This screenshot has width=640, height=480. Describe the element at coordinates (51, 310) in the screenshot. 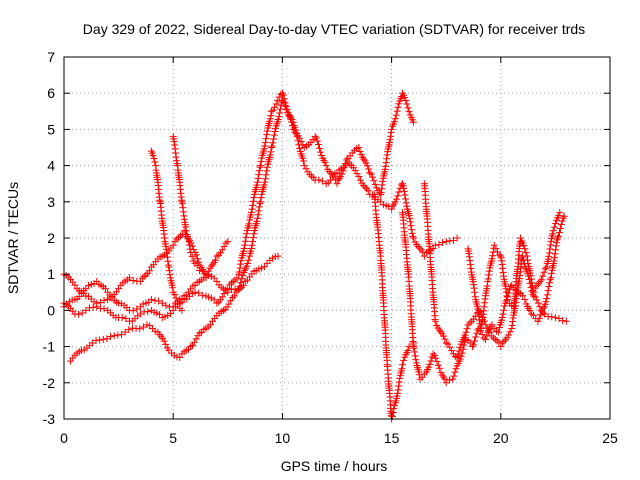

I see `y-tick-label: 0` at that location.